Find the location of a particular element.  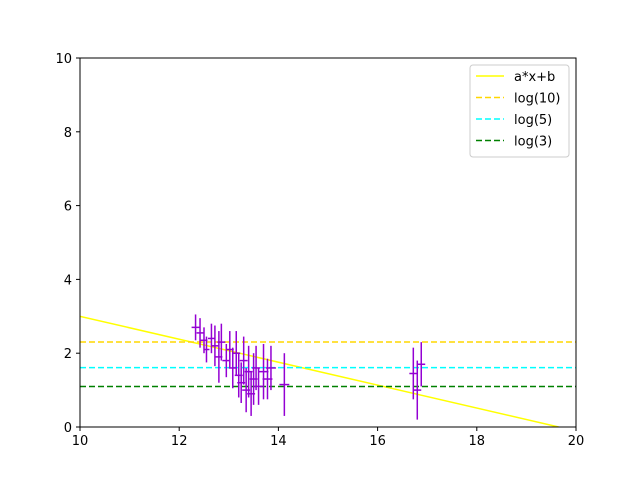

legend-box is located at coordinates (519, 111).